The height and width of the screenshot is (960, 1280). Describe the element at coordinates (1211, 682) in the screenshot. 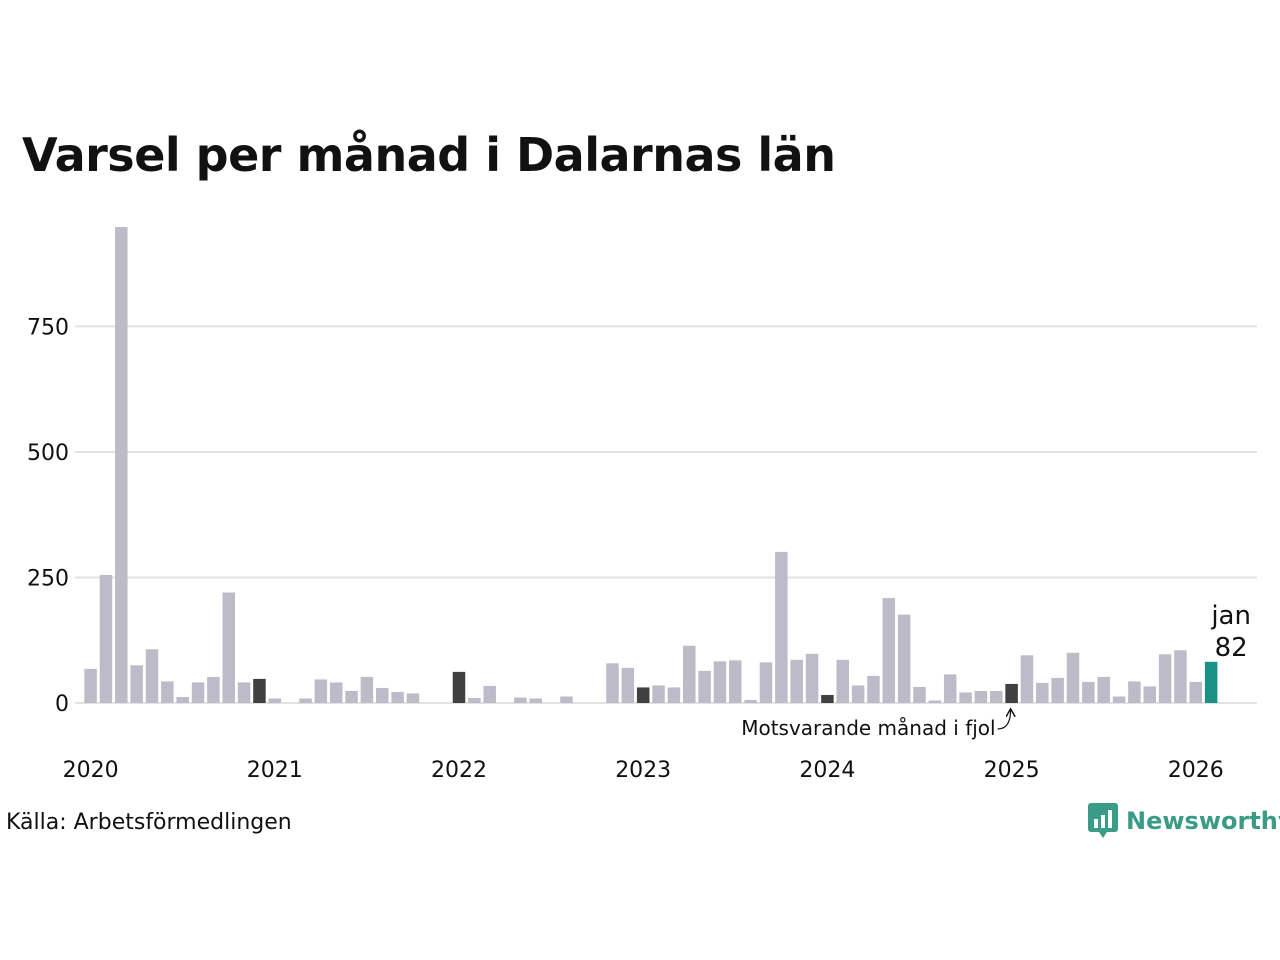

I see `bar-current-month` at that location.